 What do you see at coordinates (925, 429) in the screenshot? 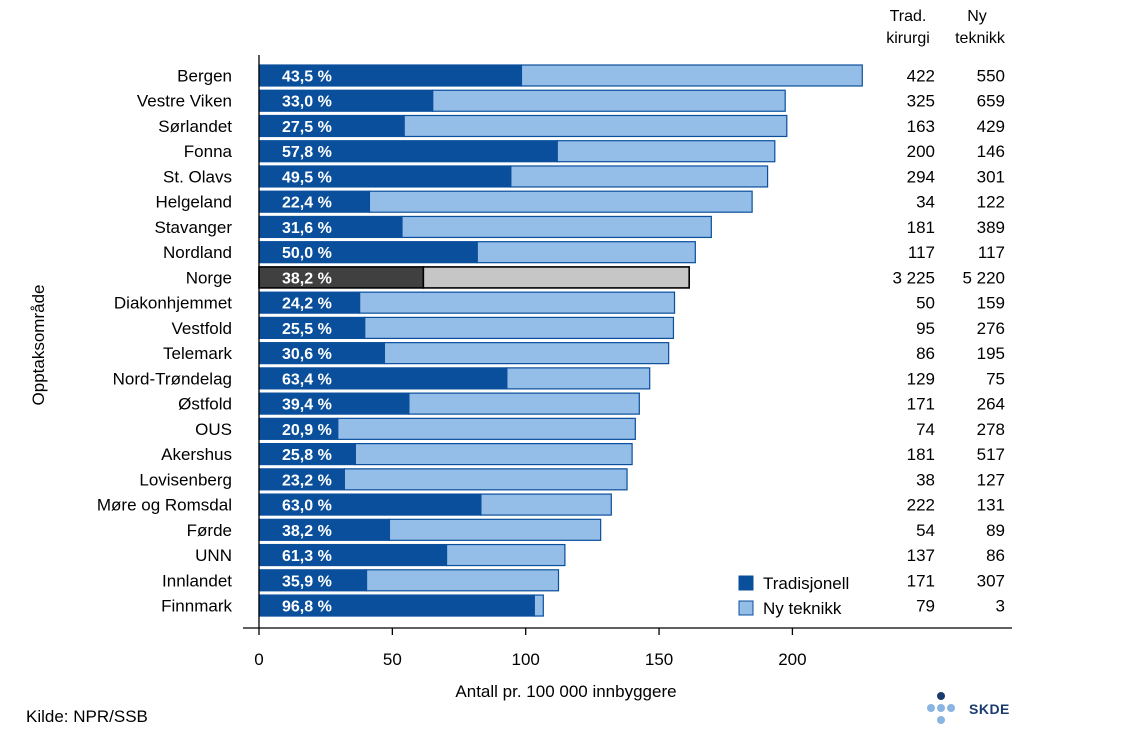
I see `trad-count: 74` at bounding box center [925, 429].